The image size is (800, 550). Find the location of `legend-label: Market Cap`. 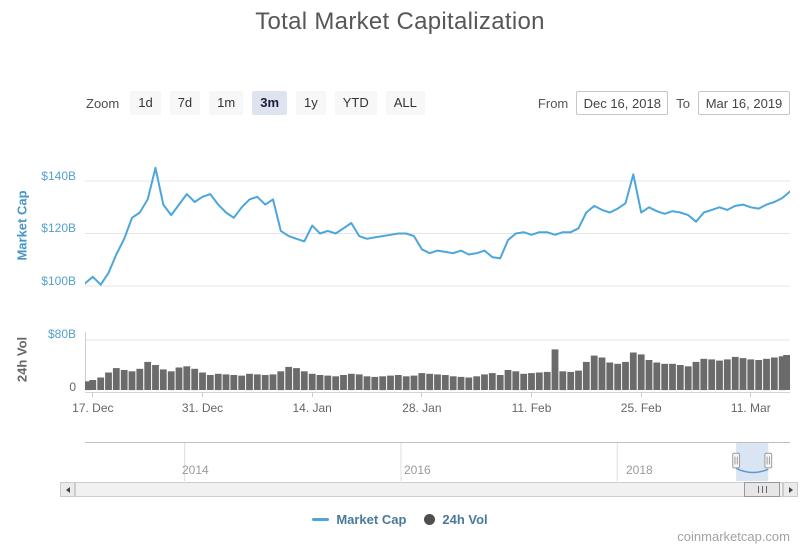

legend-label: Market Cap is located at coordinates (371, 519).